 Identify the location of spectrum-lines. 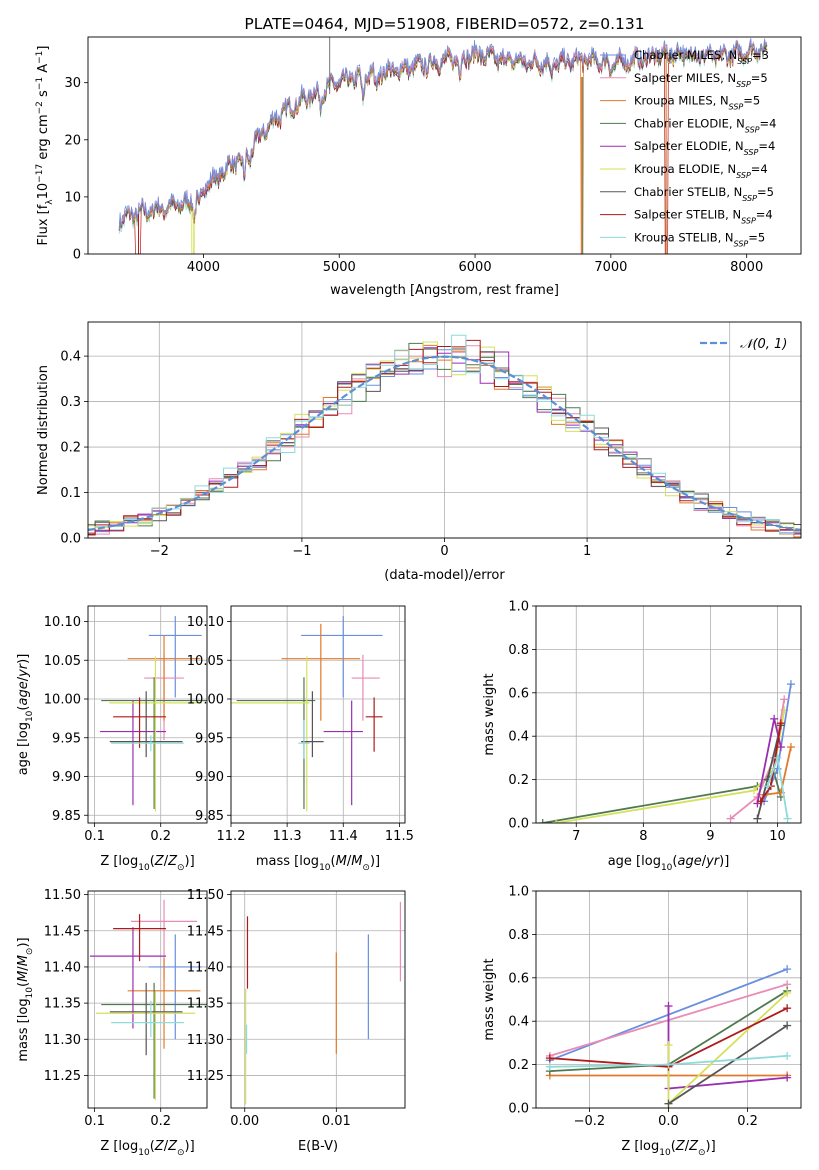
(443, 145).